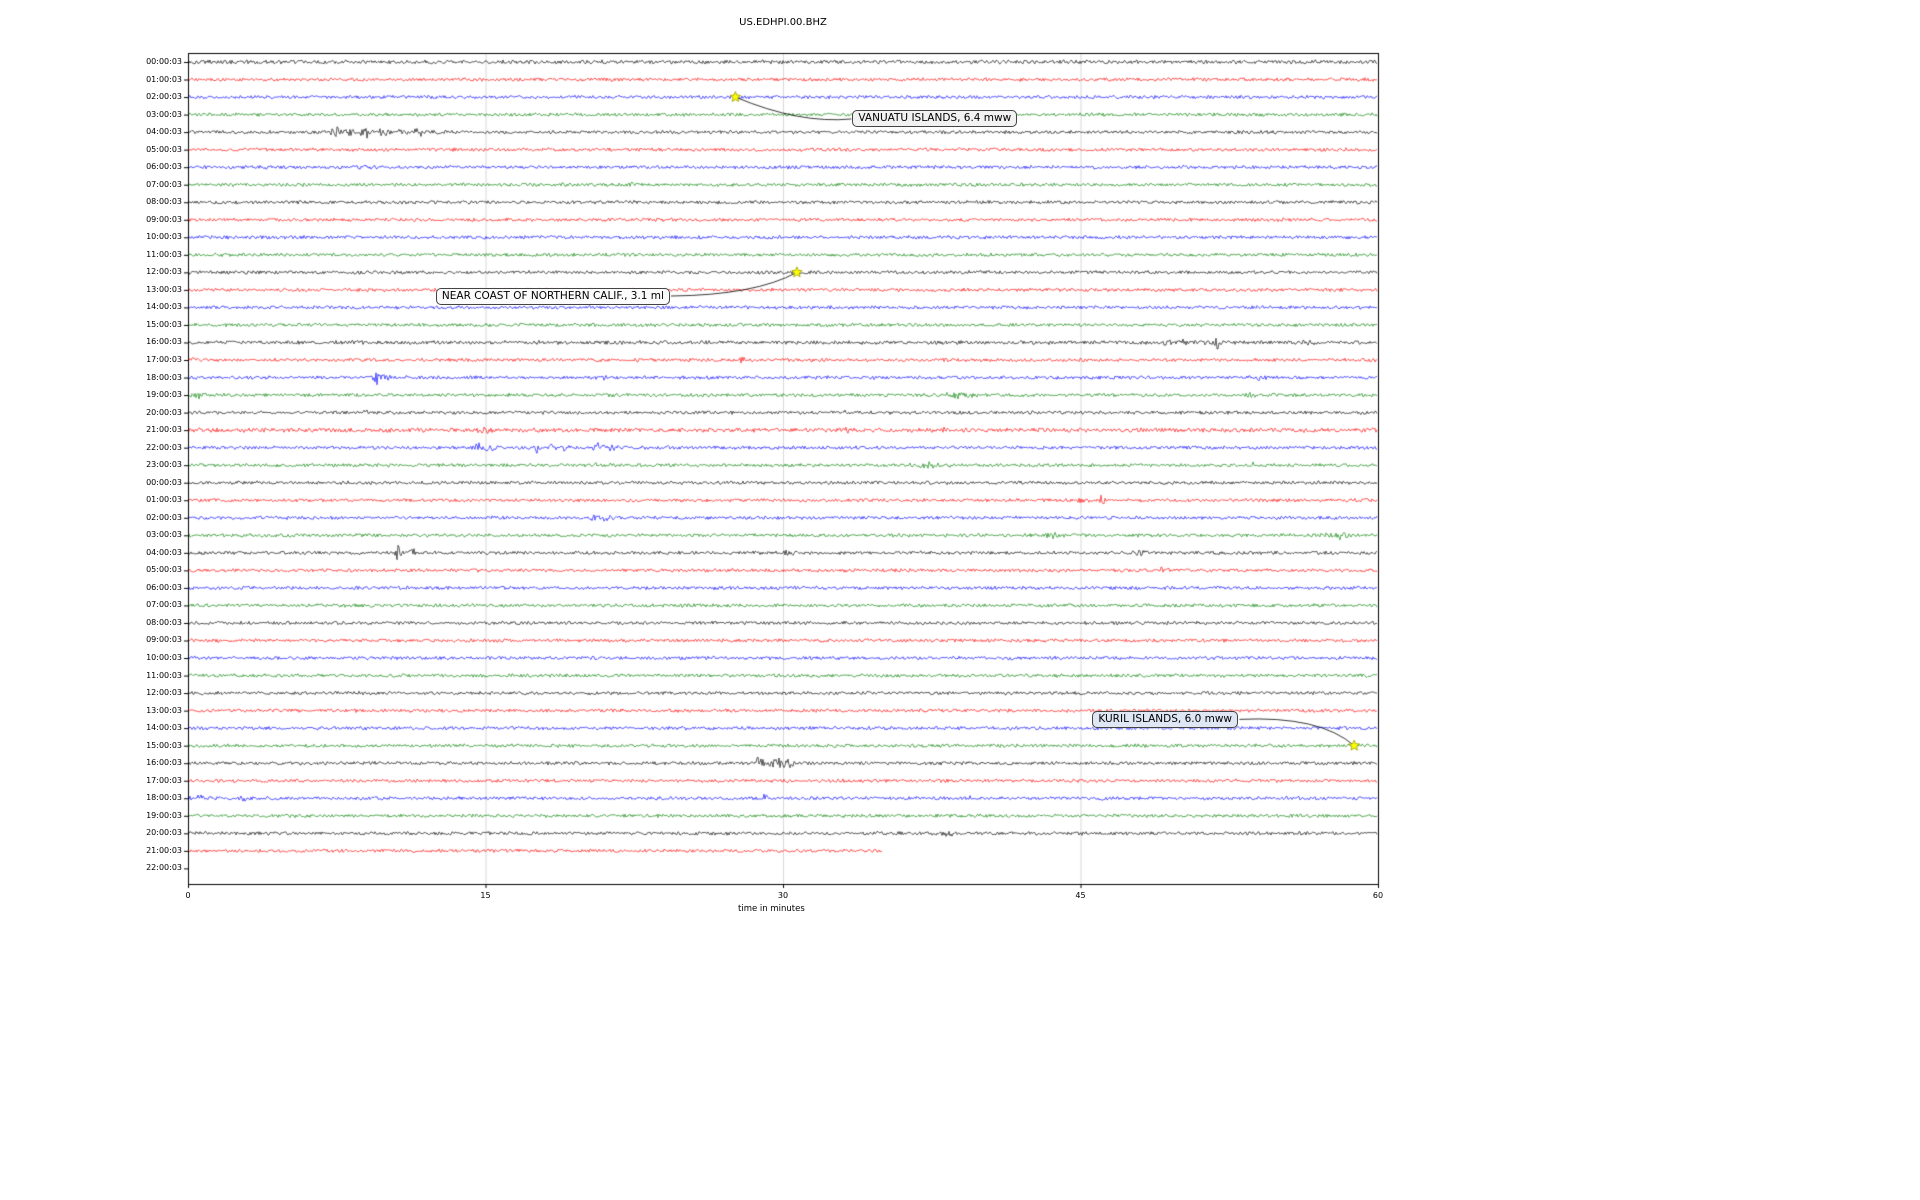 This screenshot has width=1920, height=1200. I want to click on event-label: NEAR COAST OF NORTHERN CALIF., 3.1 ml, so click(552, 296).